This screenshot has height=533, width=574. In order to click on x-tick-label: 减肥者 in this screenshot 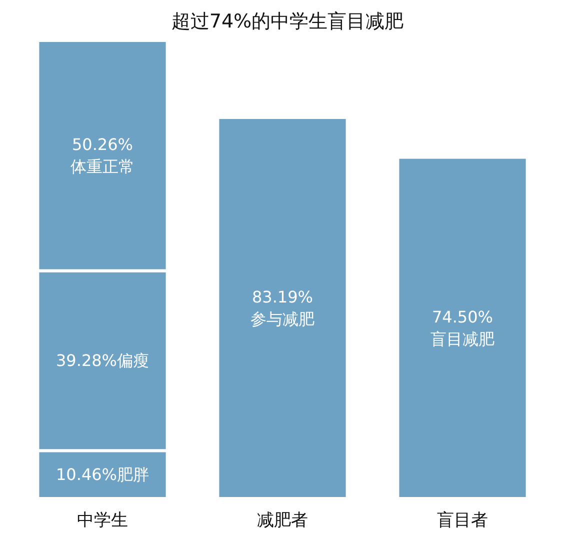, I will do `click(282, 520)`.